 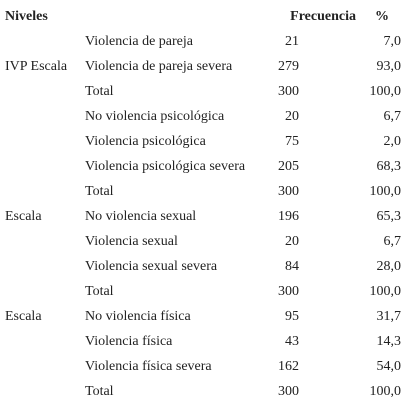 I want to click on header-cell: Frecuencia, so click(x=323, y=16).